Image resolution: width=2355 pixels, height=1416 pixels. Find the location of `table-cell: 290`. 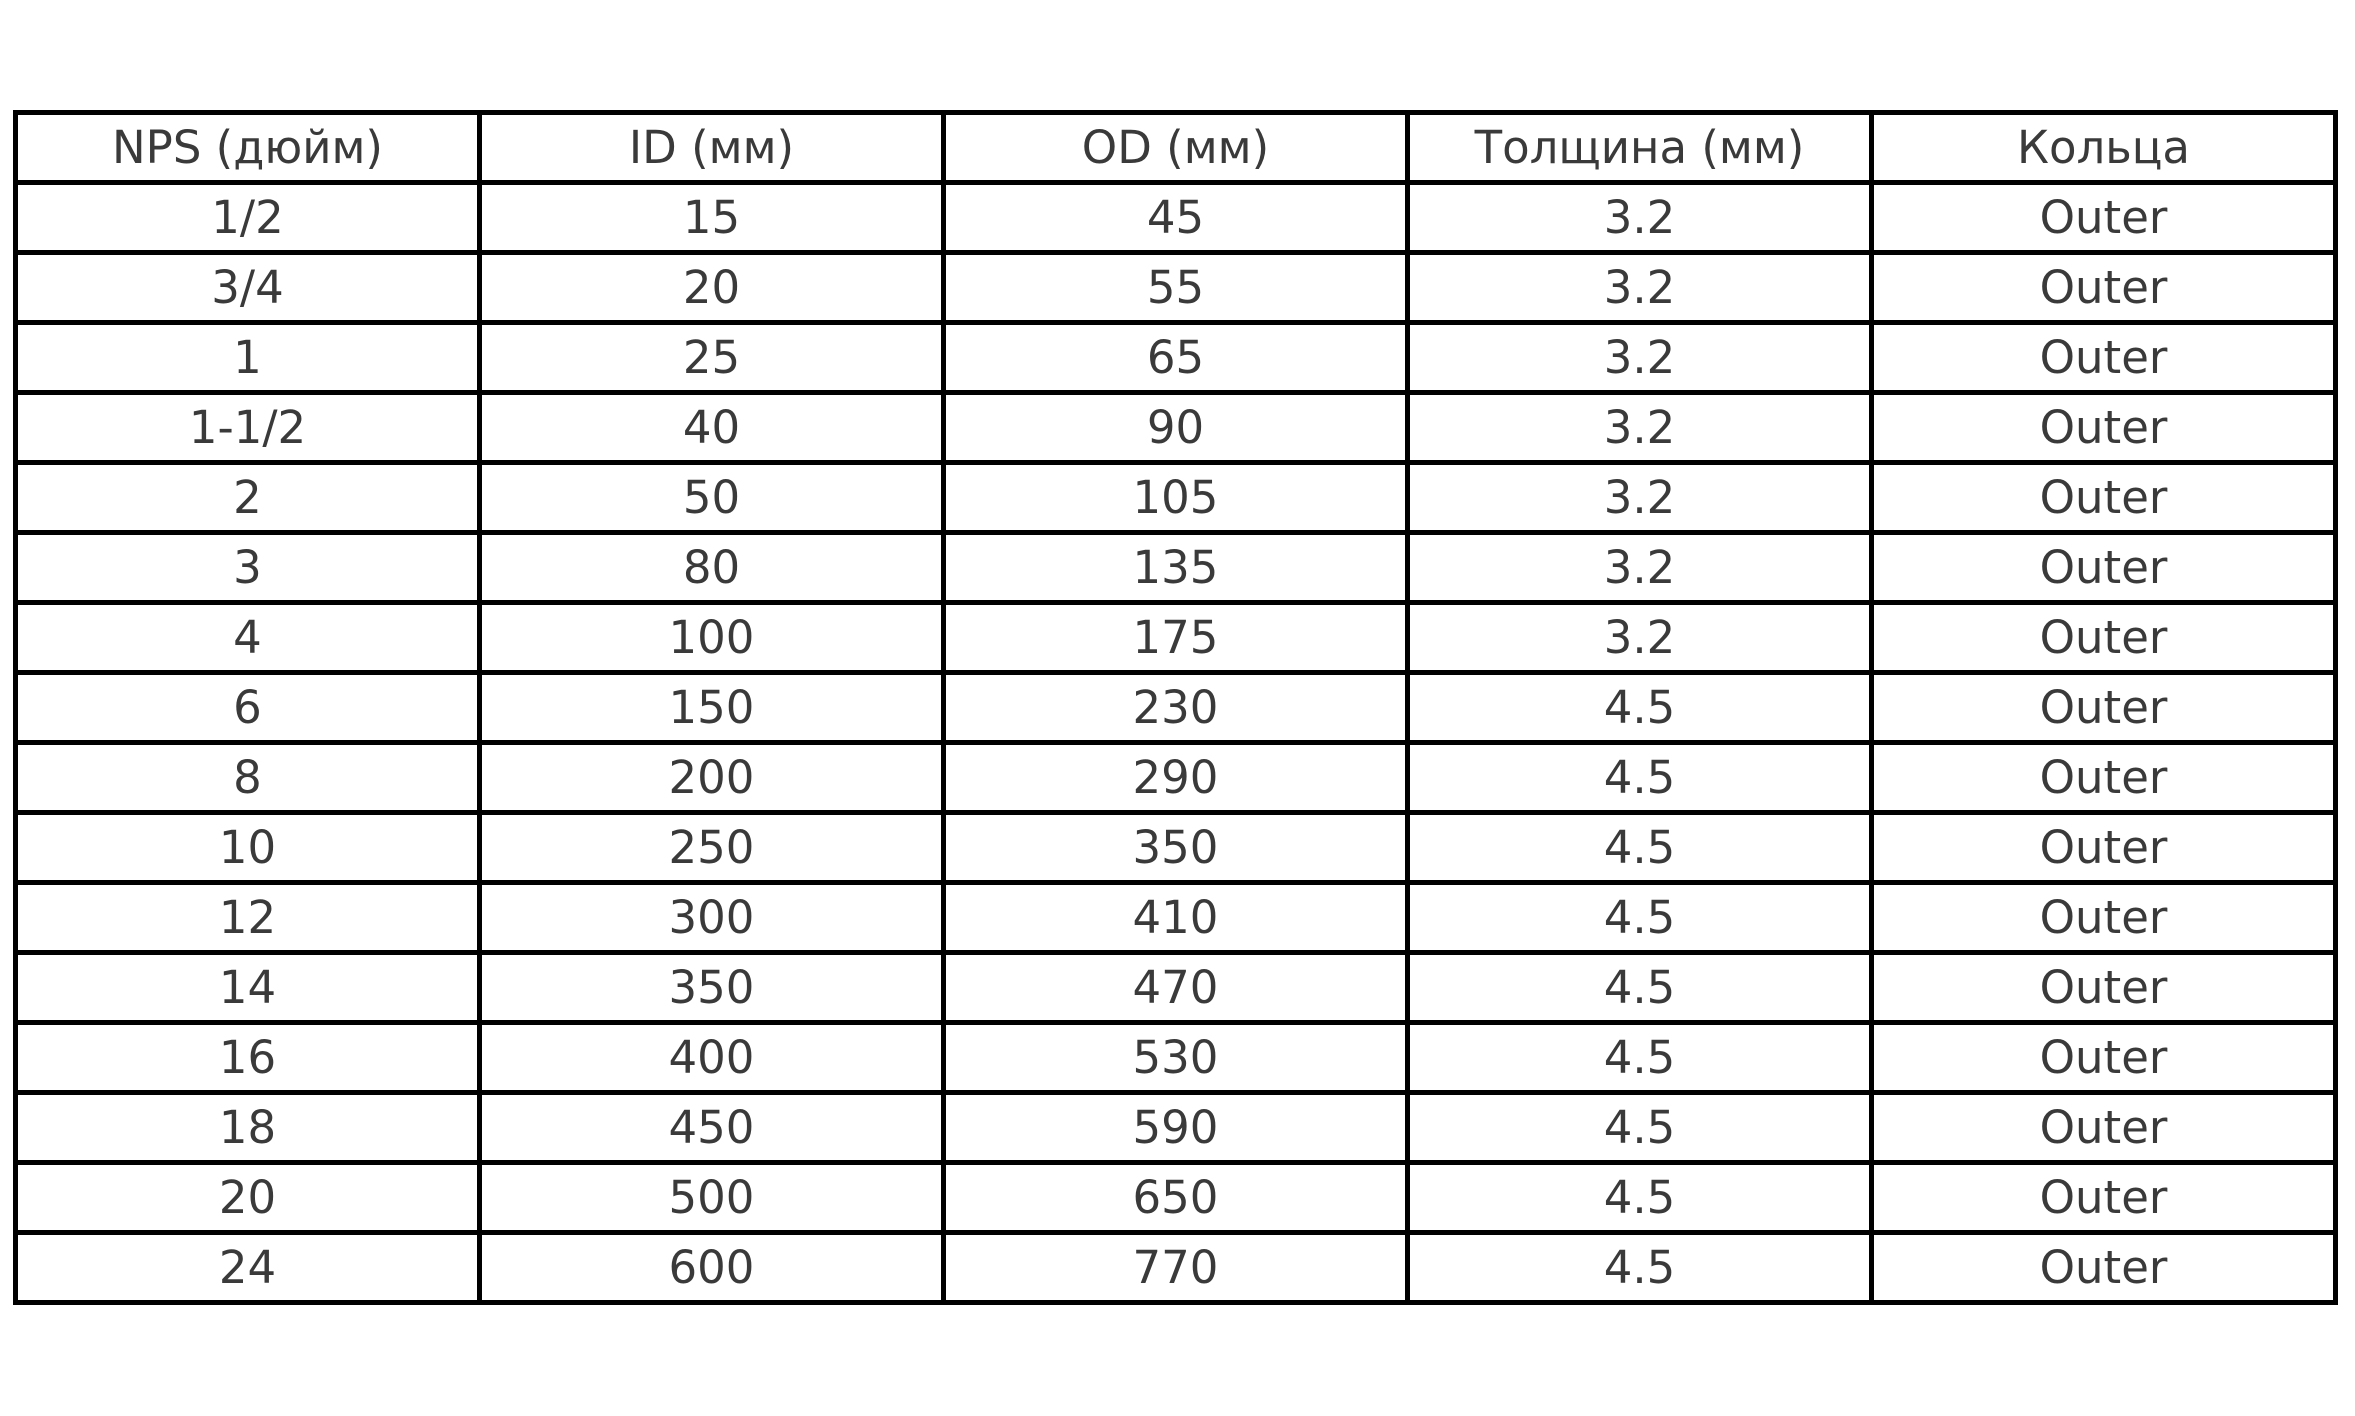

table-cell: 290 is located at coordinates (1175, 777).